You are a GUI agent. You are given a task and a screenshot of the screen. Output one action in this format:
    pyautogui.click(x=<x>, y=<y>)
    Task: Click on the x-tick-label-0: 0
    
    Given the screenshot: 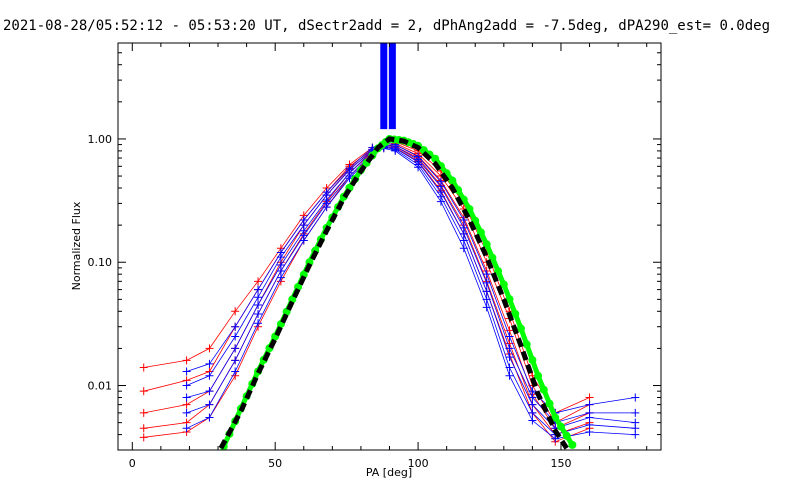 What is the action you would take?
    pyautogui.click(x=132, y=463)
    